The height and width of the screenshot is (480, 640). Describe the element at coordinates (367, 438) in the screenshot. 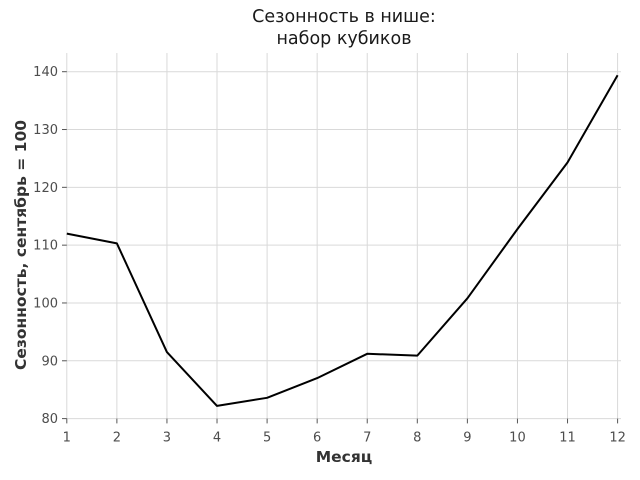

I see `x-tick-label: 7` at that location.